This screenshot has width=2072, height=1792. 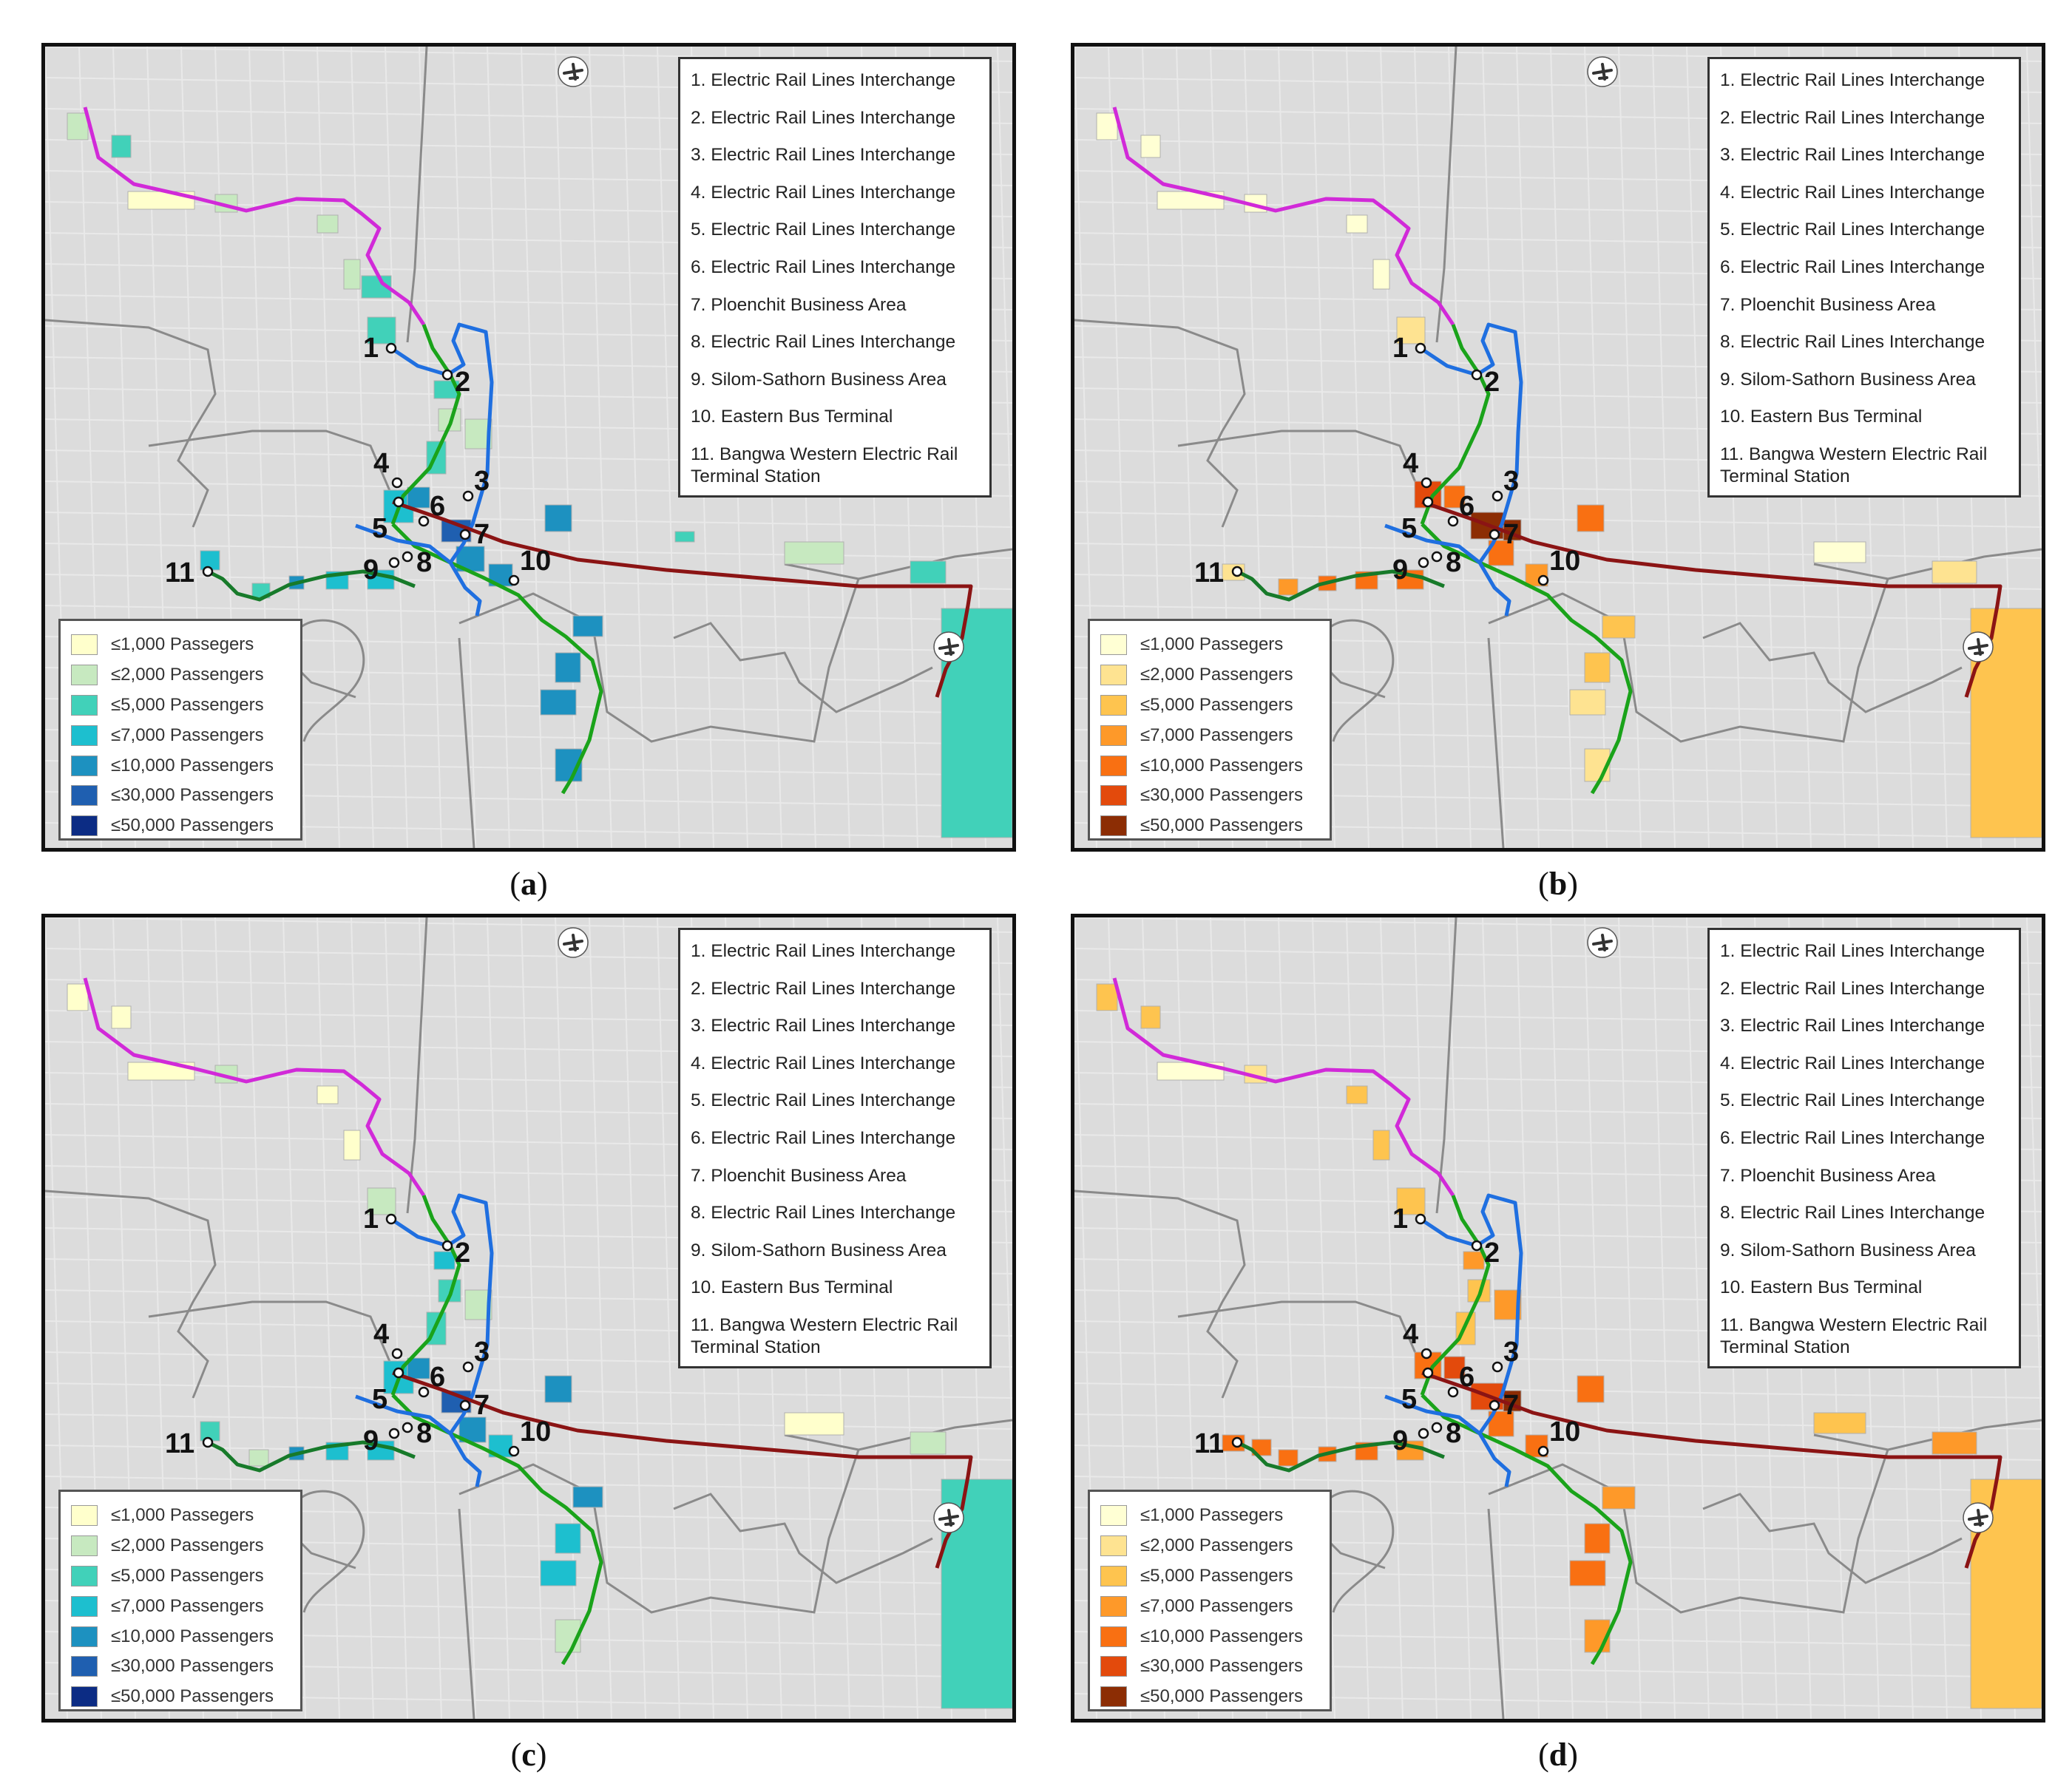 I want to click on legend-row: ≤50,000 Passengers, so click(x=1215, y=826).